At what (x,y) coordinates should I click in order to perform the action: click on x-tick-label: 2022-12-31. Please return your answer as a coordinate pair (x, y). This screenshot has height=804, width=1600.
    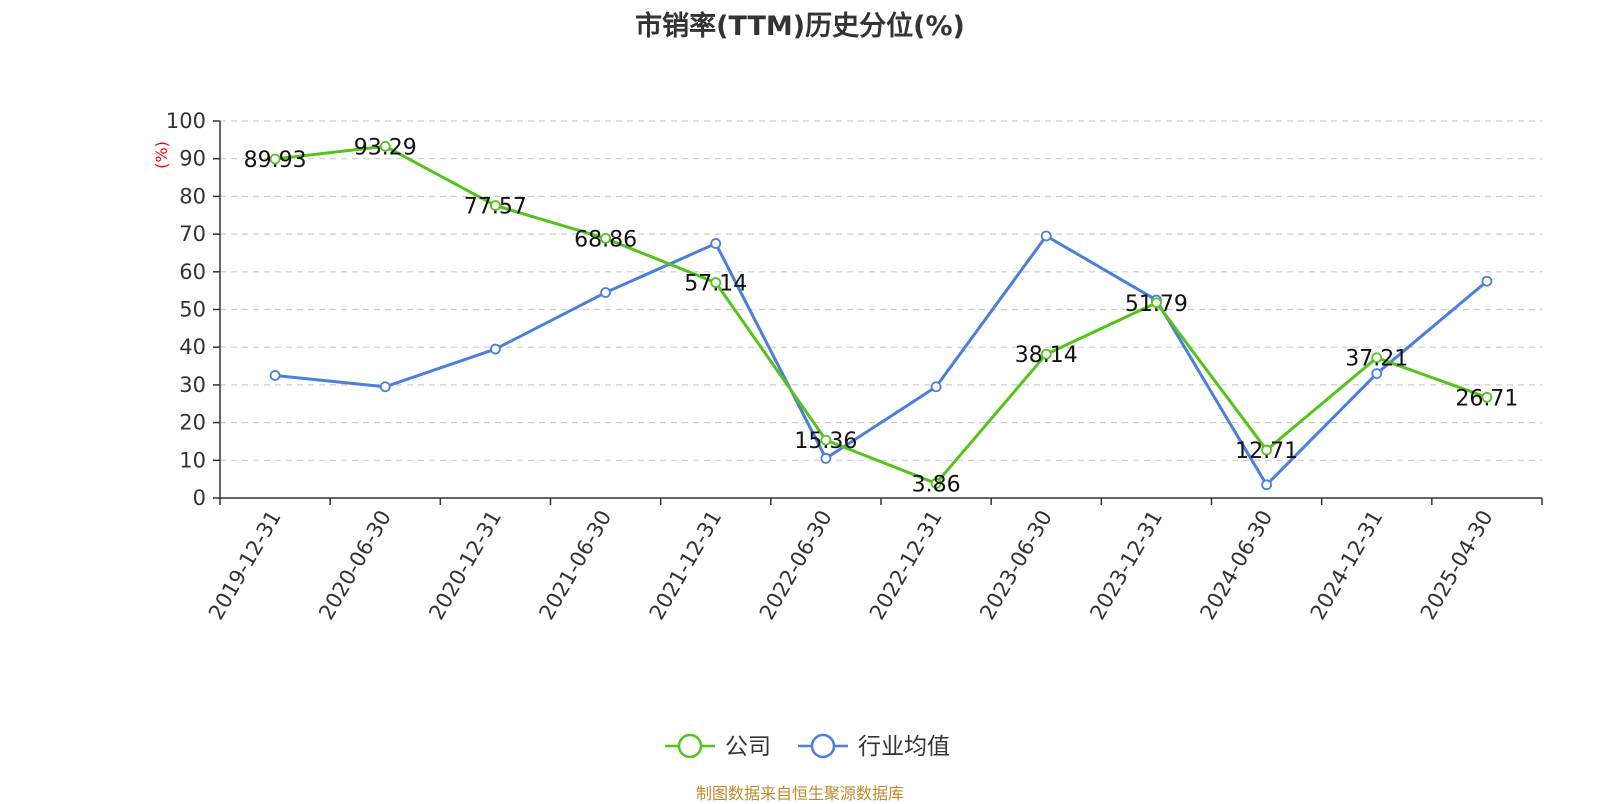
    Looking at the image, I should click on (906, 565).